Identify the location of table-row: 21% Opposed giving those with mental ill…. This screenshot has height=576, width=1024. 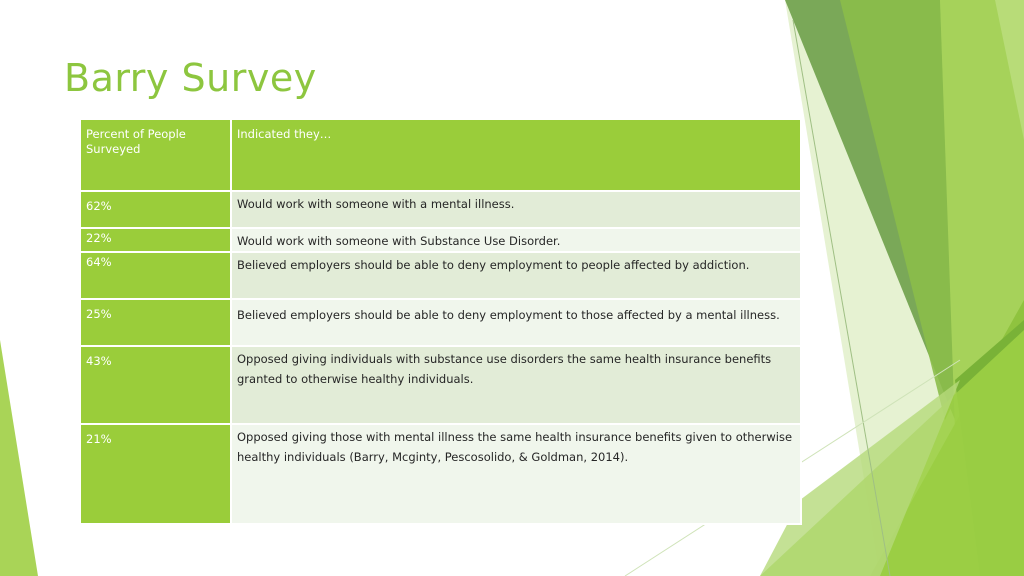
(440, 474).